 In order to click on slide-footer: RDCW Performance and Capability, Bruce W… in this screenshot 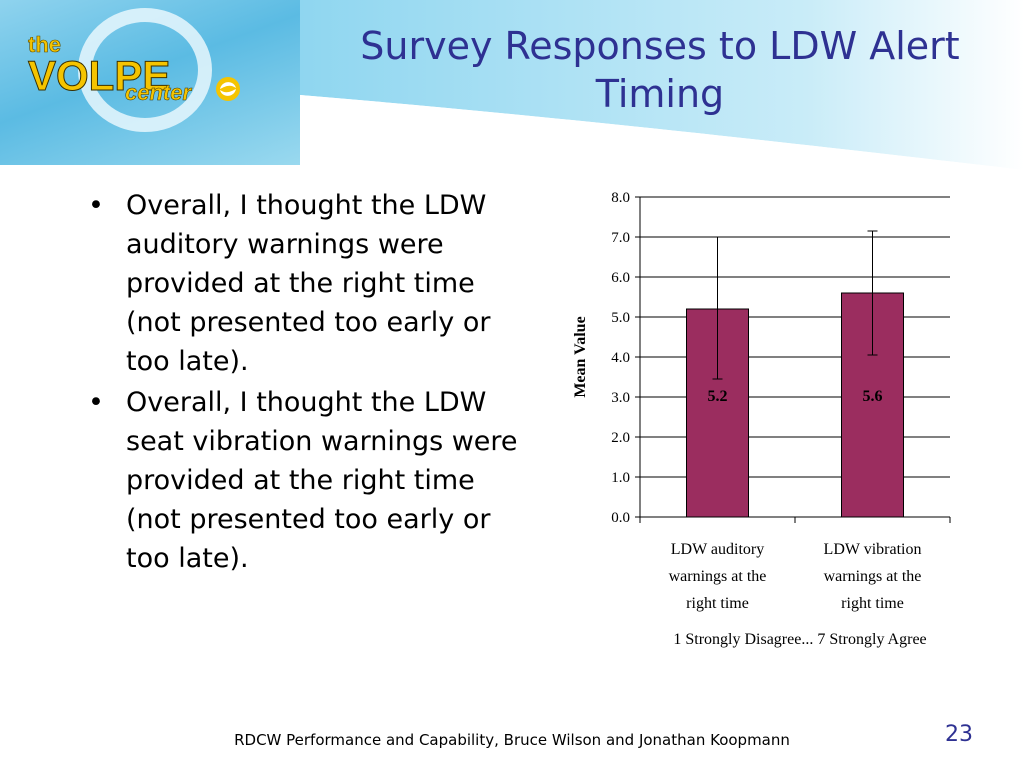, I will do `click(512, 740)`.